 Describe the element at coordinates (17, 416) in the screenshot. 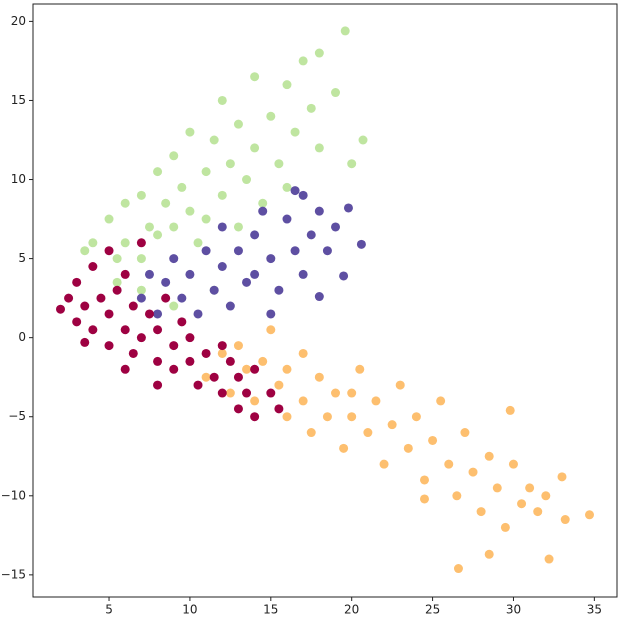

I see `y-tick-label: −5` at that location.